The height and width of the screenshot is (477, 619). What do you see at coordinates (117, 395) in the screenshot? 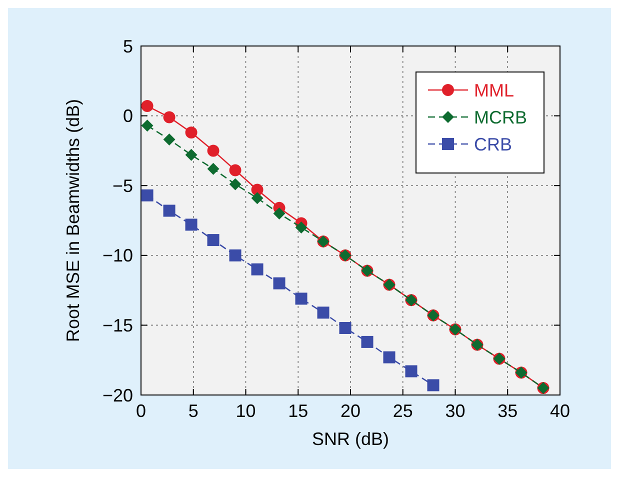
I see `y-tick-label: −20` at bounding box center [117, 395].